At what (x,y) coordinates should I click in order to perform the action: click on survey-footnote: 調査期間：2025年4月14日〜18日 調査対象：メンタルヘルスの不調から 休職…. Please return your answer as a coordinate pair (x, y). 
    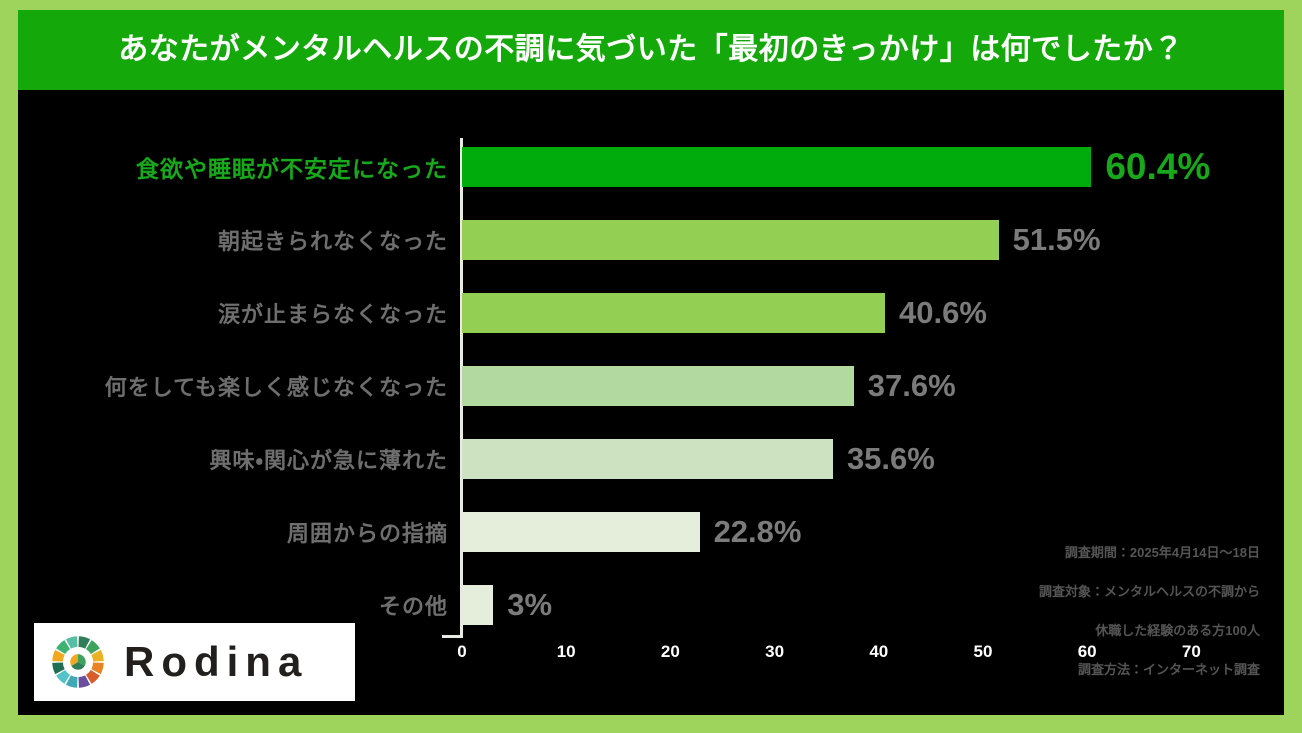
    Looking at the image, I should click on (1149, 612).